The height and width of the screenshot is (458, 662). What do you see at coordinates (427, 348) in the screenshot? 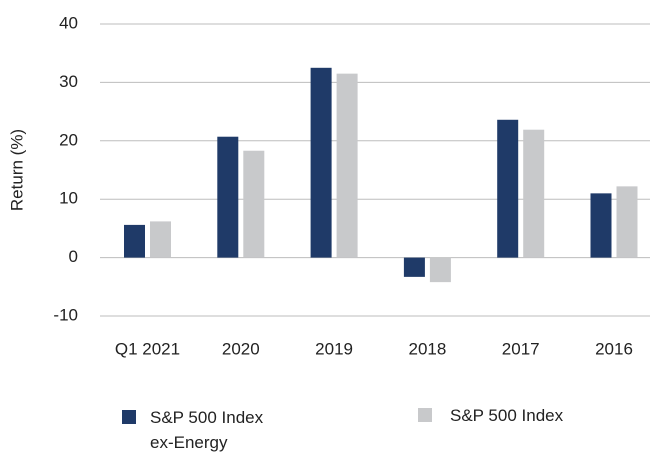
I see `x-tick-label: 2018` at bounding box center [427, 348].